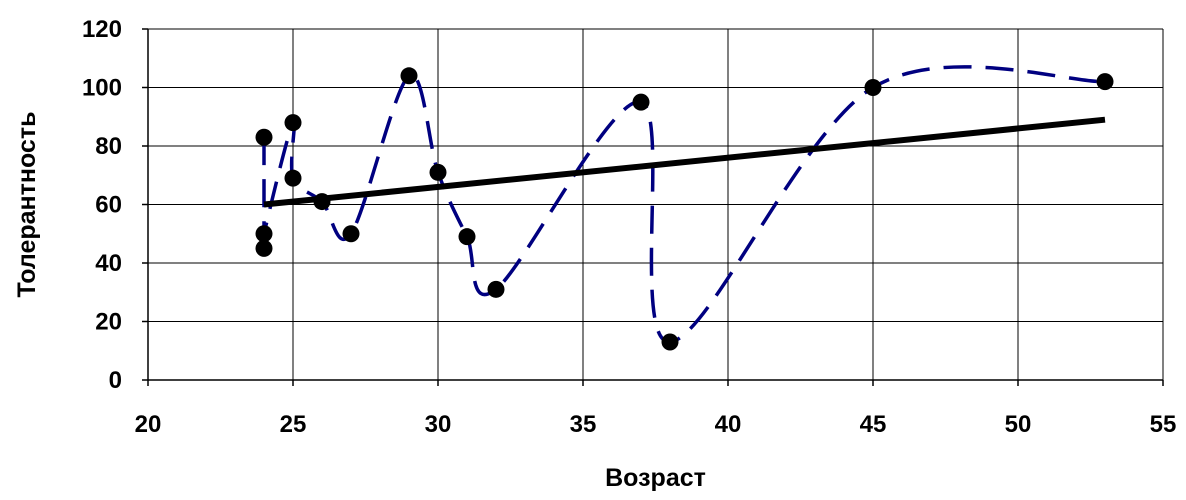 This screenshot has height=500, width=1186. I want to click on y-tick-label: 80, so click(108, 146).